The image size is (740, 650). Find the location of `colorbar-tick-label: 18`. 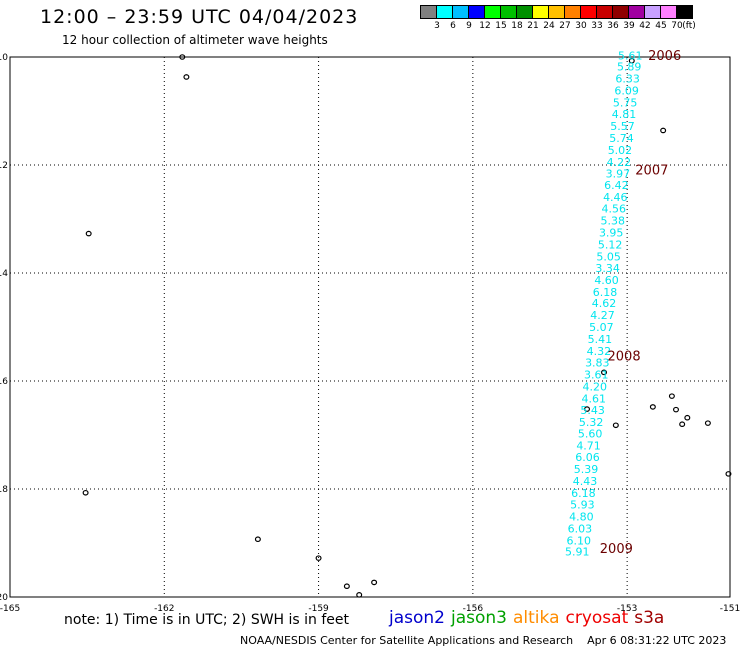

colorbar-tick-label: 18 is located at coordinates (517, 26).